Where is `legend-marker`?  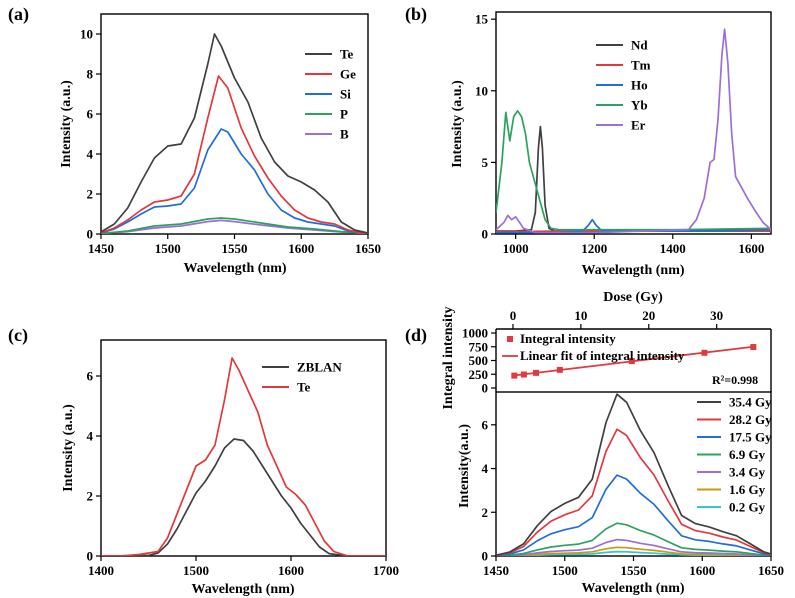 legend-marker is located at coordinates (510, 339).